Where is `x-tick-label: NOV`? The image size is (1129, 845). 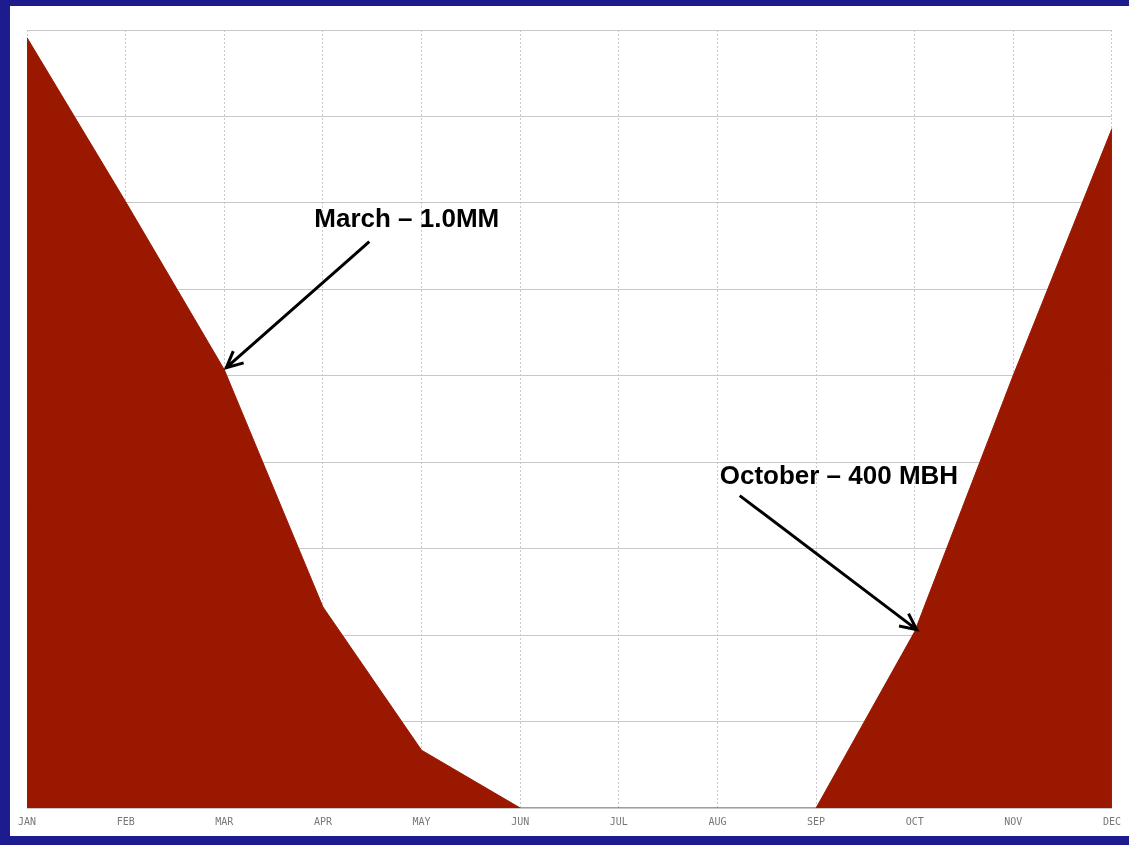 x-tick-label: NOV is located at coordinates (1013, 821).